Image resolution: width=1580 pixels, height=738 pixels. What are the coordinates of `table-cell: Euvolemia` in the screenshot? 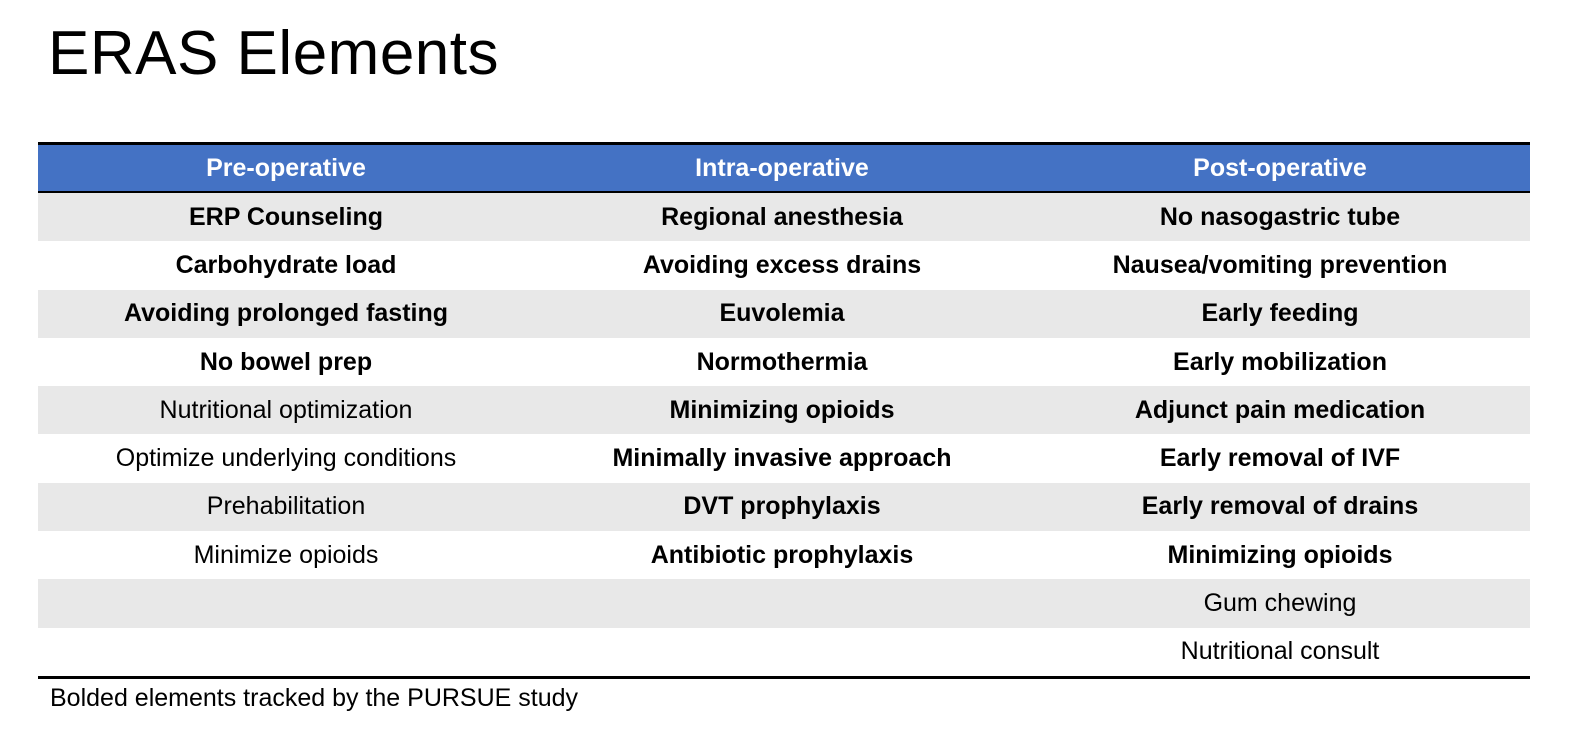 It's located at (782, 313).